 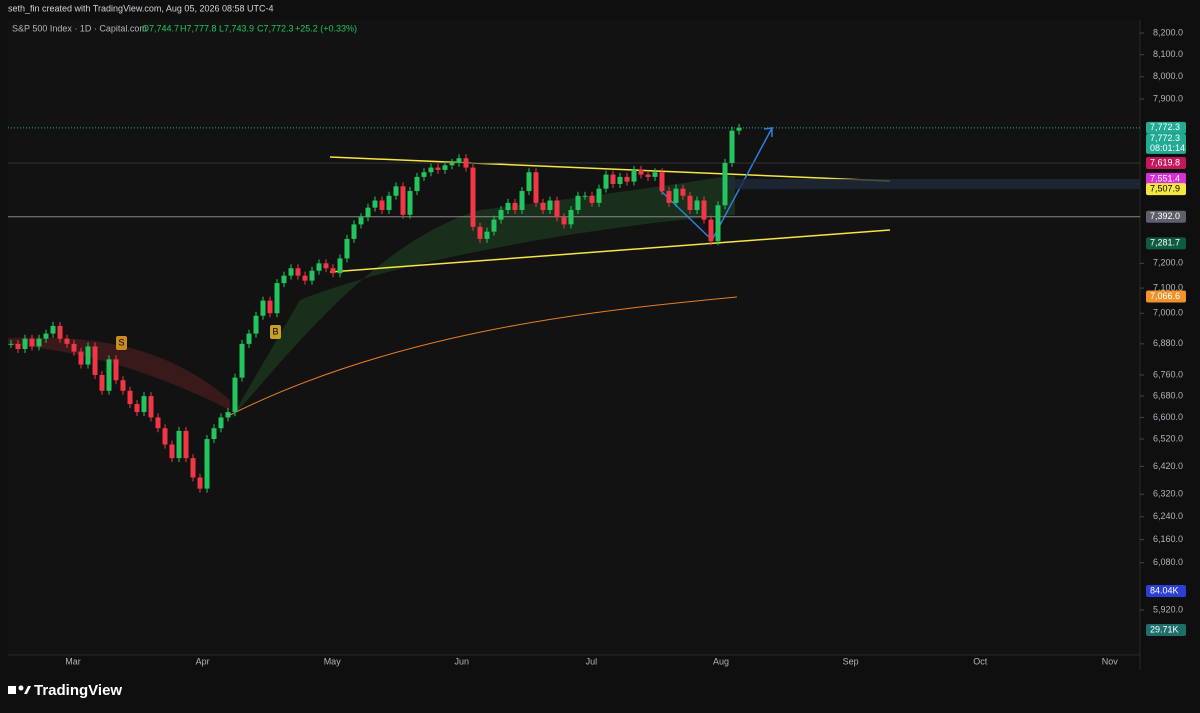 What do you see at coordinates (1168, 374) in the screenshot?
I see `price-tick-label: 6,760.0` at bounding box center [1168, 374].